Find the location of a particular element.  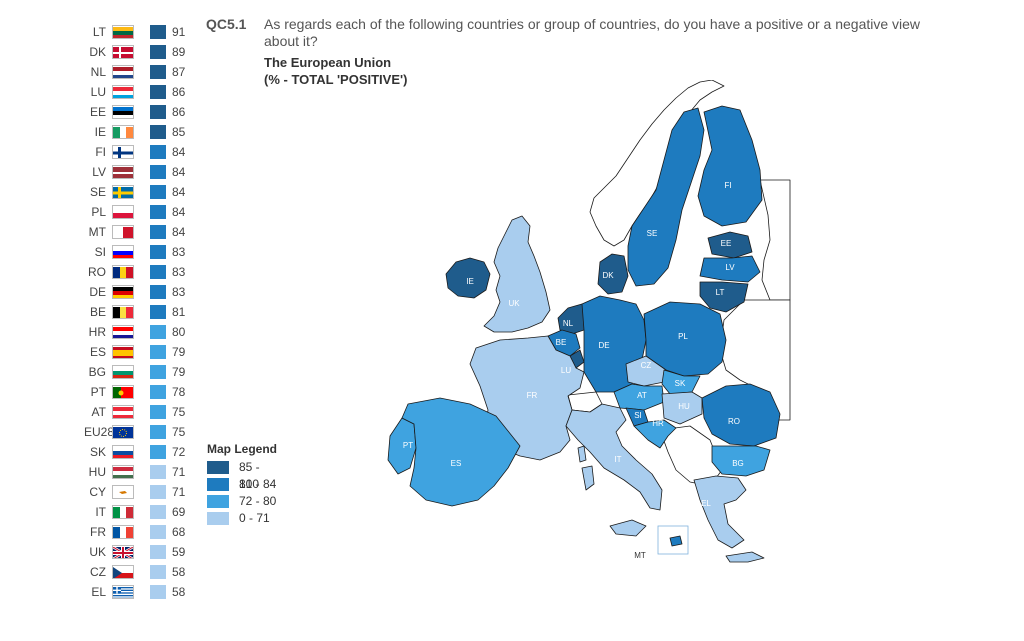

country-code: IE is located at coordinates (100, 132).